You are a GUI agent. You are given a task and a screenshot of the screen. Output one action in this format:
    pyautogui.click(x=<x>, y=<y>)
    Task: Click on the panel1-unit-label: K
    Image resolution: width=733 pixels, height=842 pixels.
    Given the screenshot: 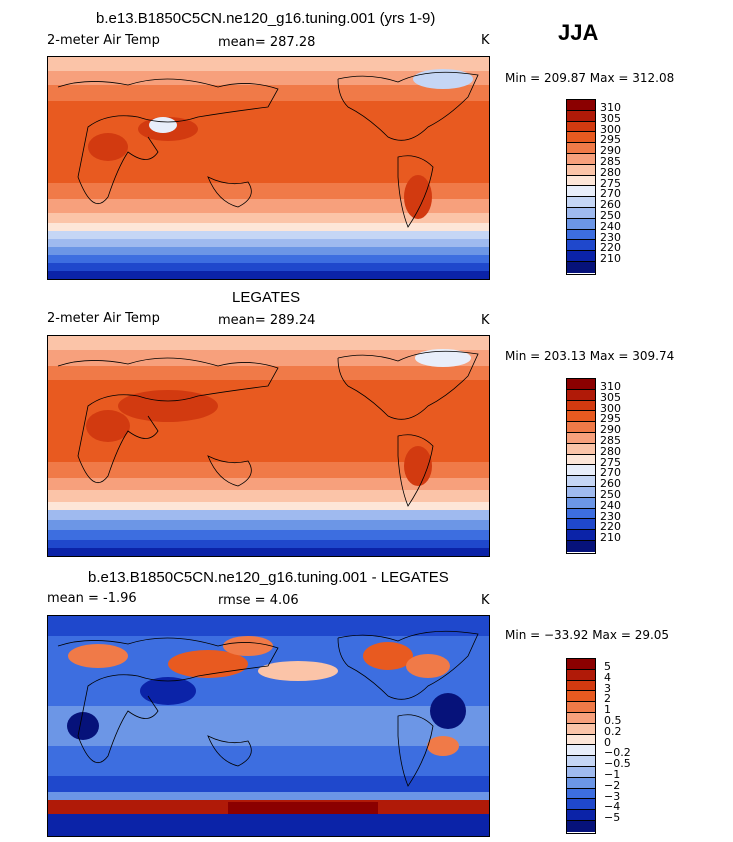 What is the action you would take?
    pyautogui.click(x=485, y=40)
    